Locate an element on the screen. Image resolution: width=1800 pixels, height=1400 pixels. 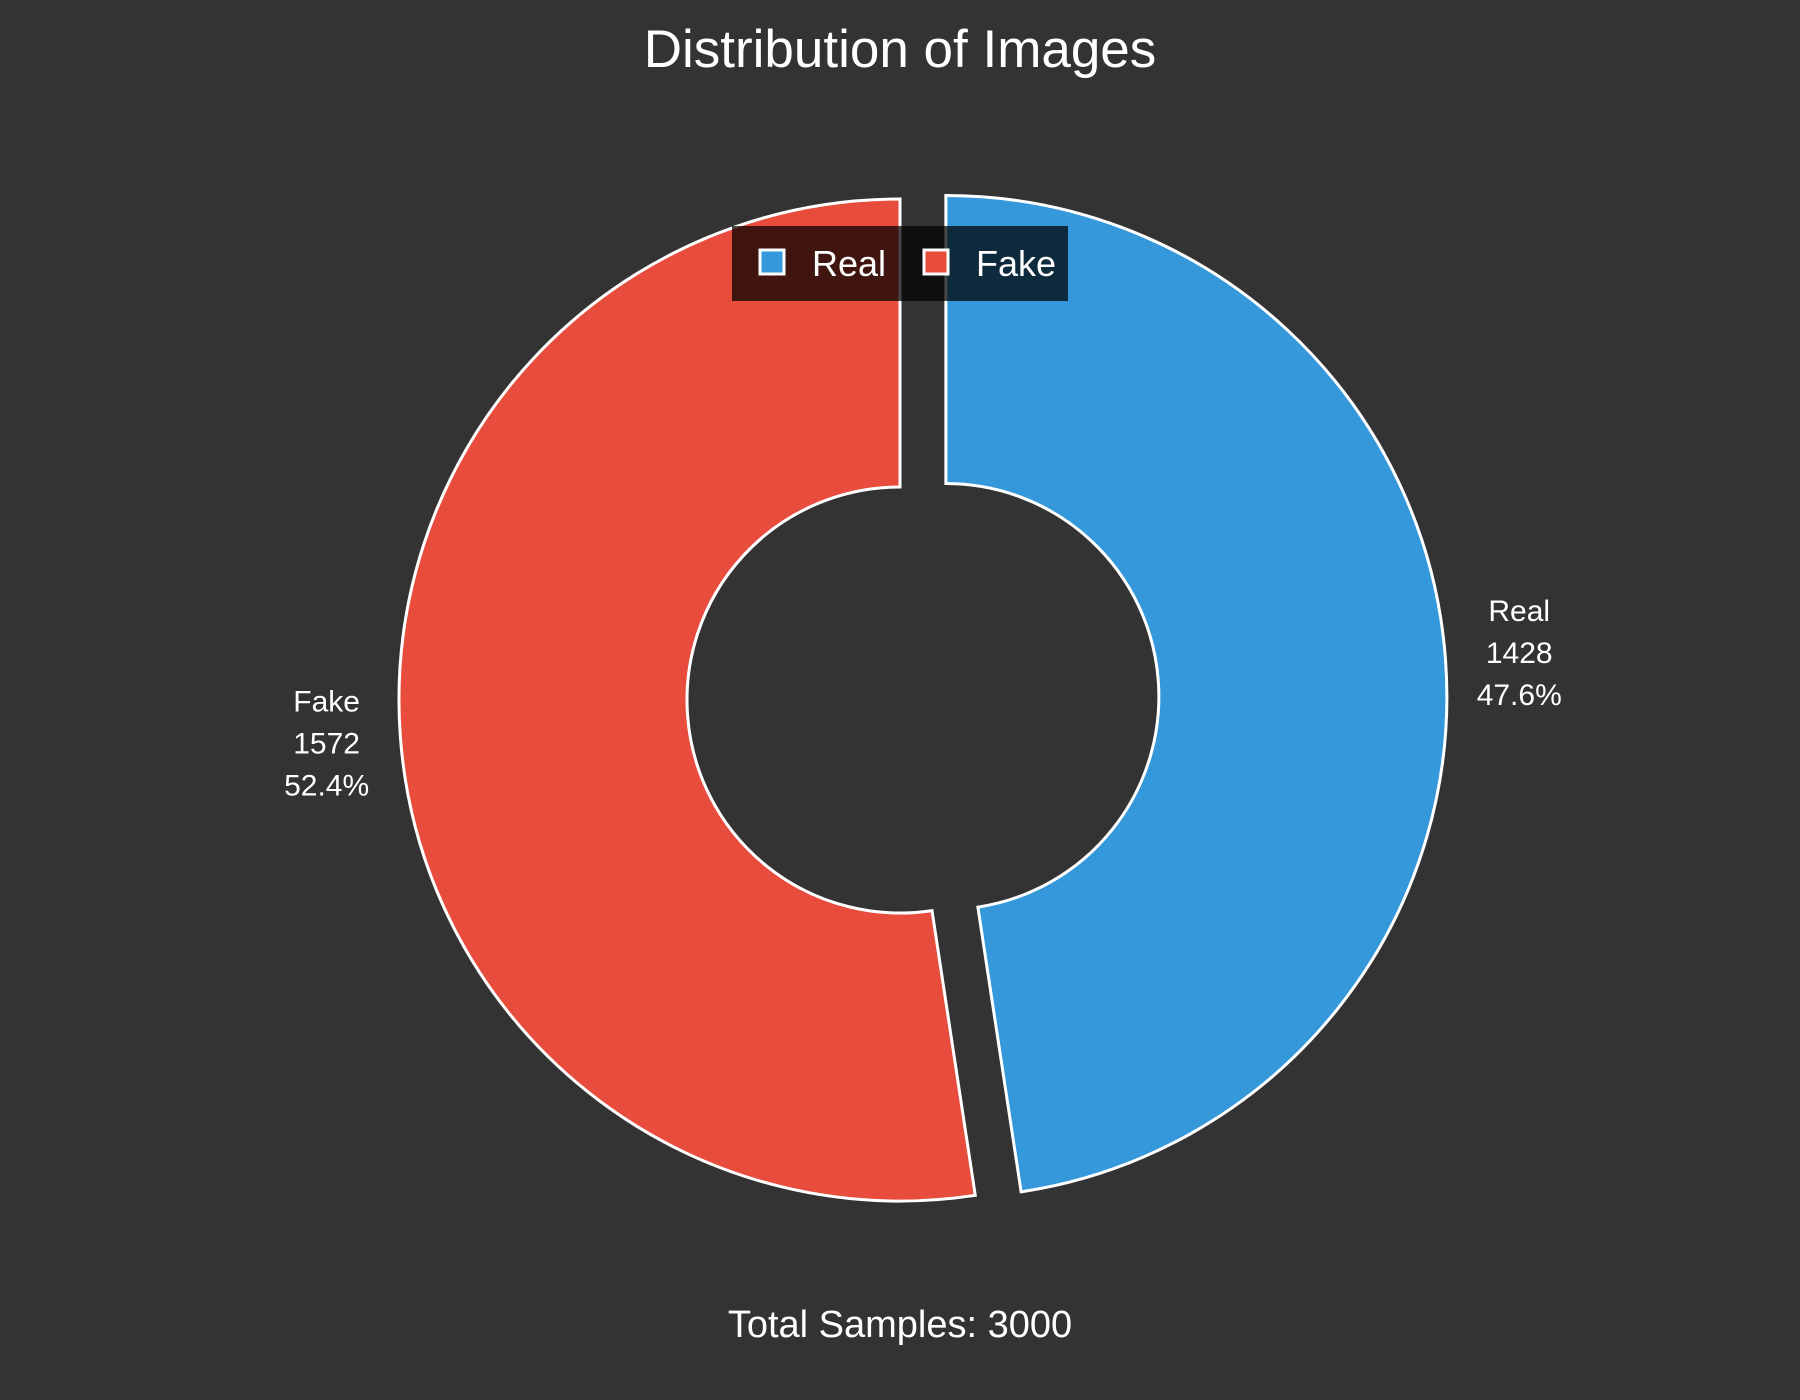
legend-label-real: Real is located at coordinates (849, 263).